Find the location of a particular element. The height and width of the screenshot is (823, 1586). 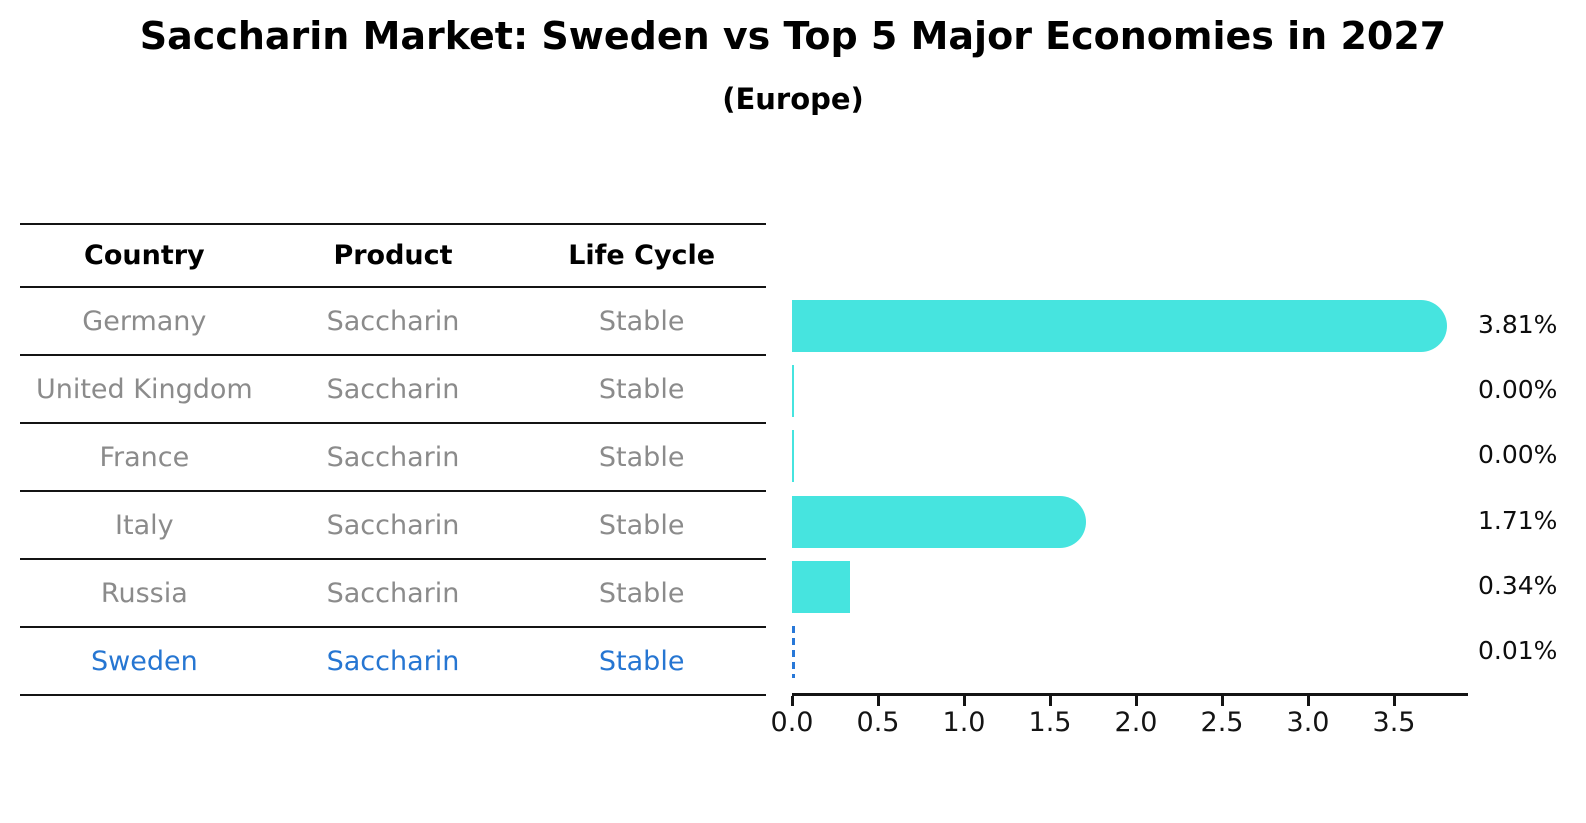

table-row-sweden-highlighted: Sweden Saccharin Stable is located at coordinates (393, 660).